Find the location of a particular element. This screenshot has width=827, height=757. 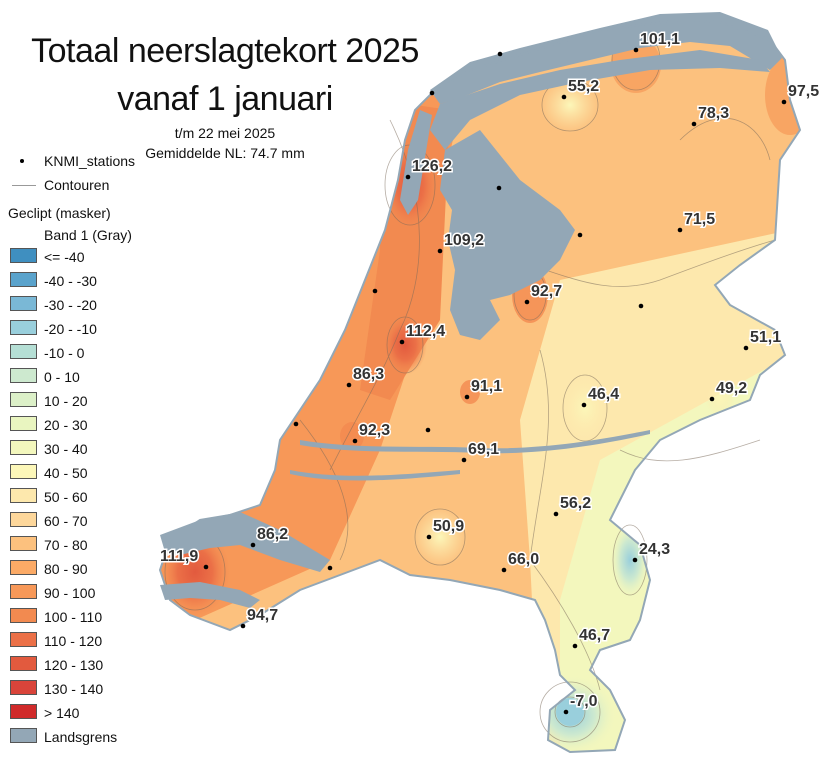

station-value-label: 51,1 is located at coordinates (765, 337).